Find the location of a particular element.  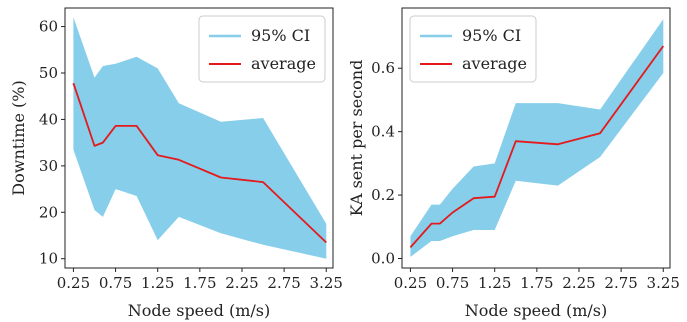

y-tick-label: 20 is located at coordinates (48, 212).